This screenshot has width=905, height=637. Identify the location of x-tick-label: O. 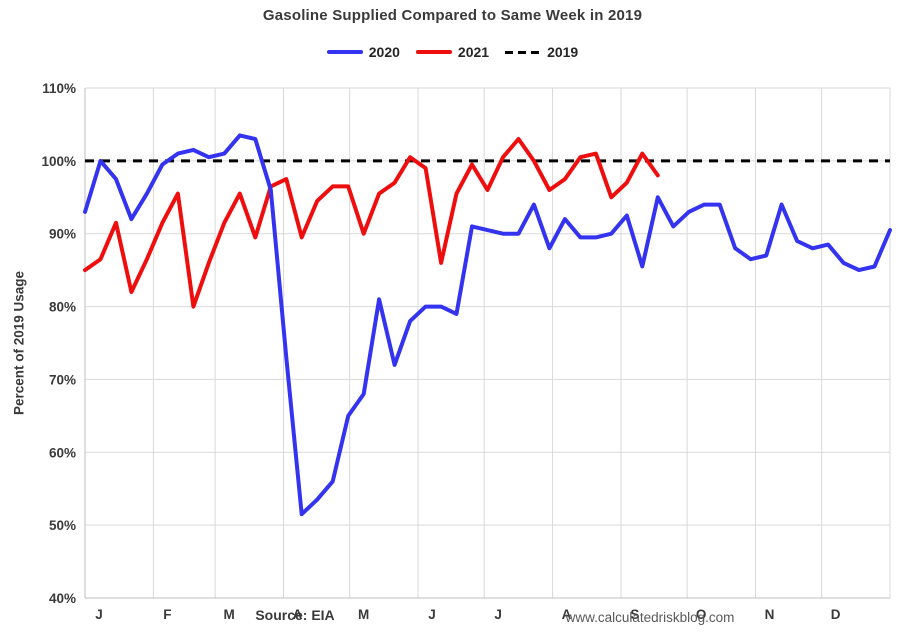
(701, 614).